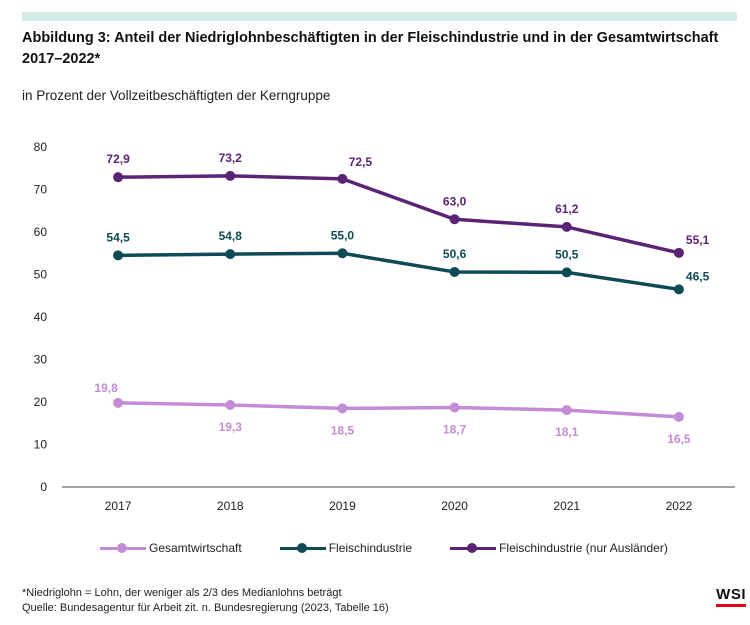  I want to click on data-label: 18,5, so click(343, 430).